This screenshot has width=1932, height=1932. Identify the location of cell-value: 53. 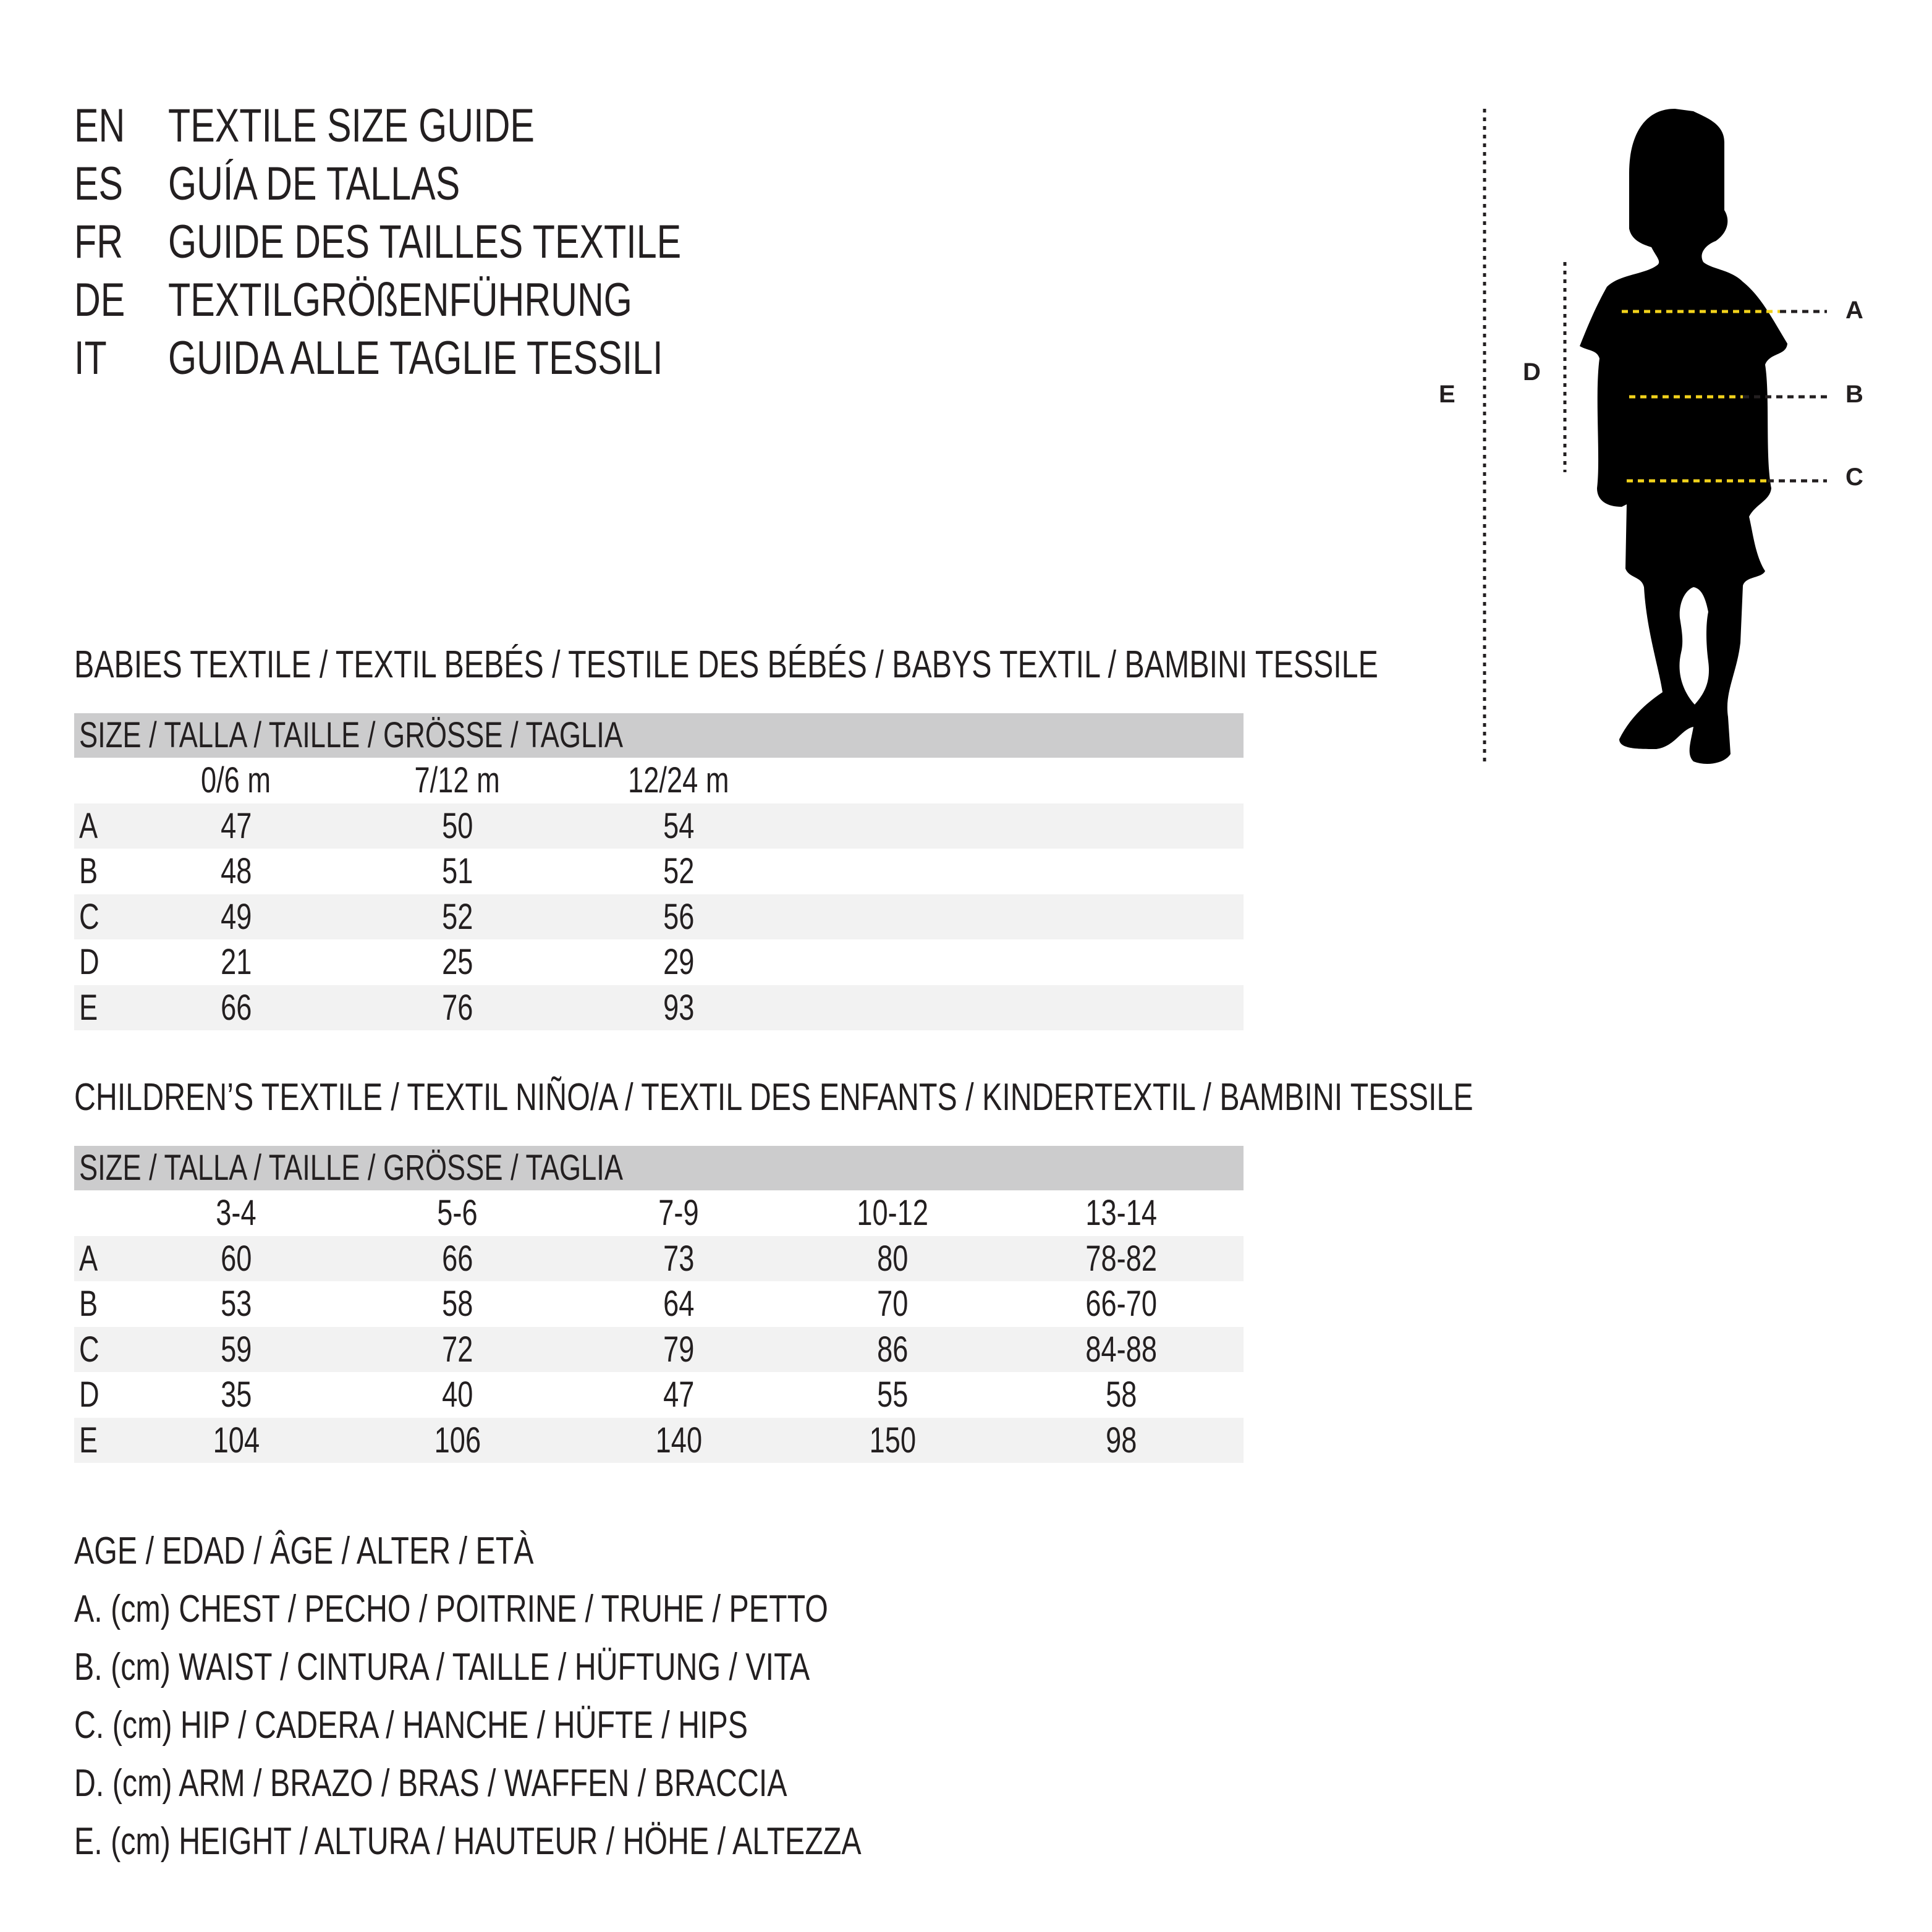
(236, 1304).